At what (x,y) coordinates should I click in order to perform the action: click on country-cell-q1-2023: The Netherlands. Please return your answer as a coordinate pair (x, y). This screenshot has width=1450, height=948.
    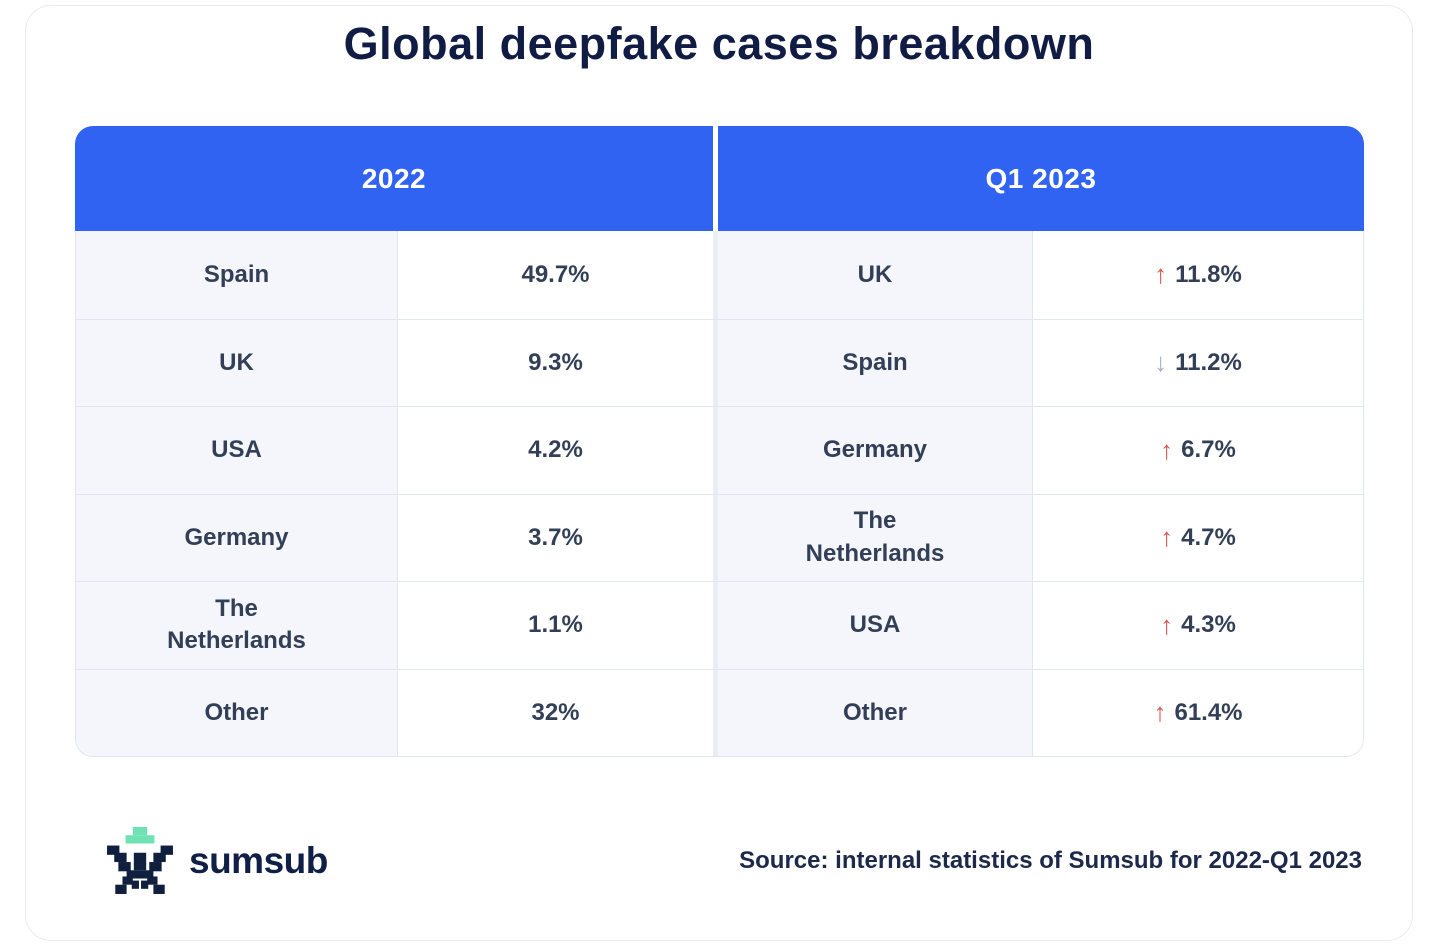
    Looking at the image, I should click on (875, 537).